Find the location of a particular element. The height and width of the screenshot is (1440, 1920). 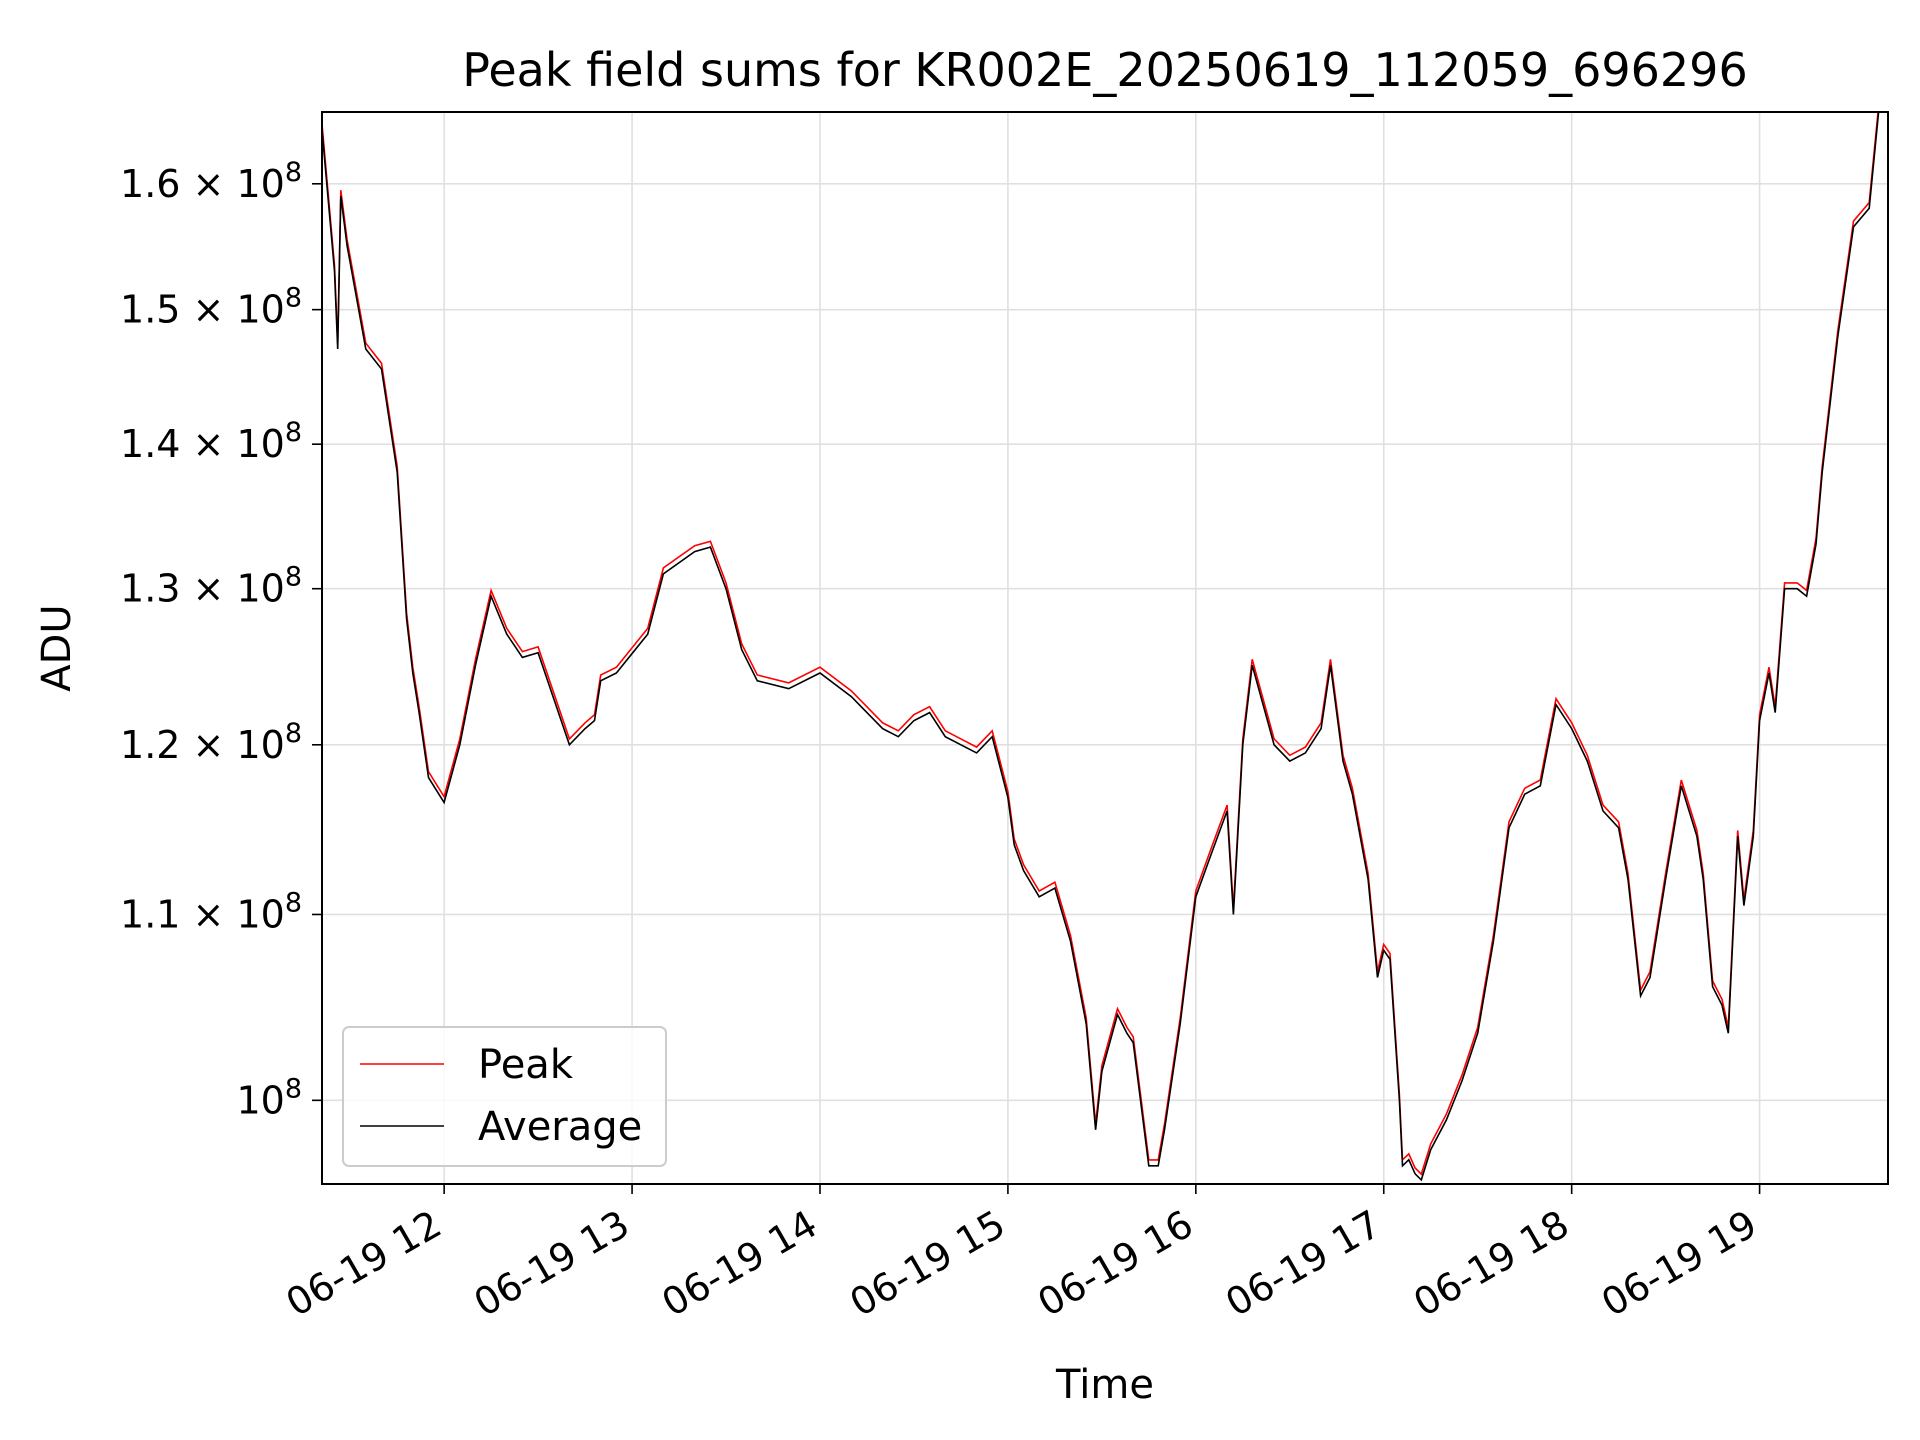

y-tick-label: 1.6 × 108 is located at coordinates (211, 181).